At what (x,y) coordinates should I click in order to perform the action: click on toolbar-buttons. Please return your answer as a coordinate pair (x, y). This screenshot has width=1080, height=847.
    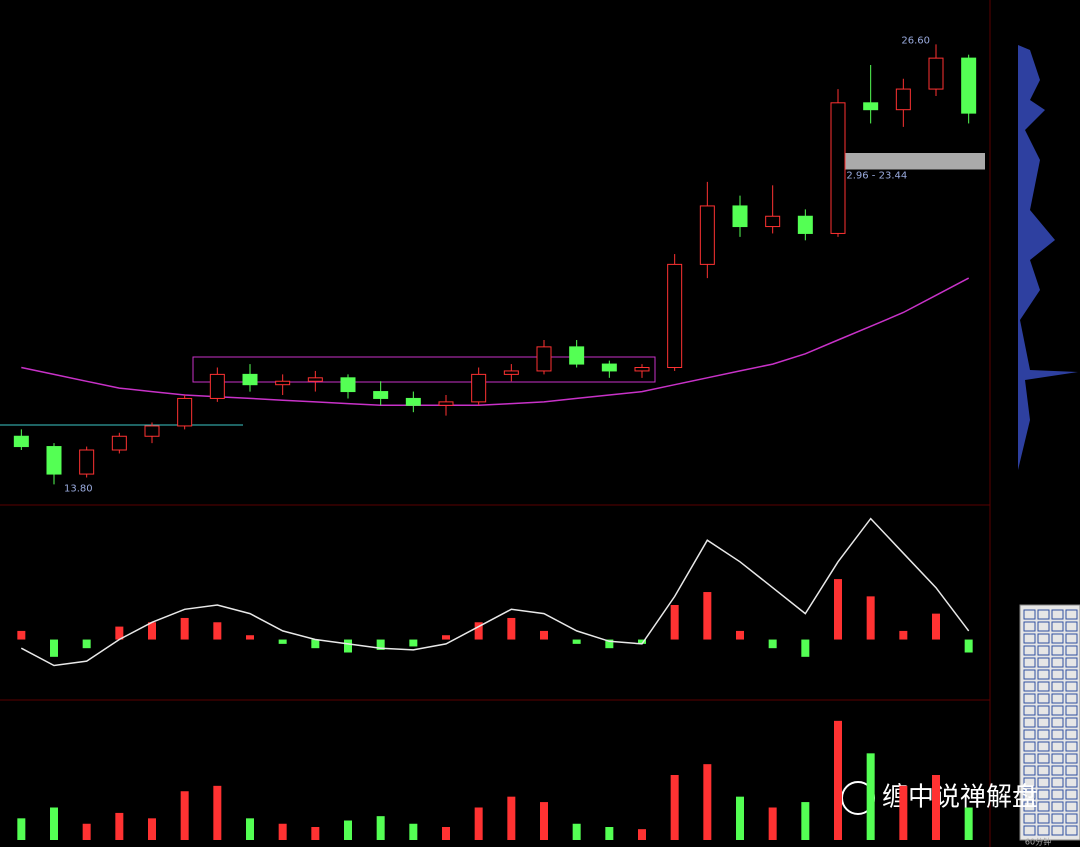
    Looking at the image, I should click on (1050, 722).